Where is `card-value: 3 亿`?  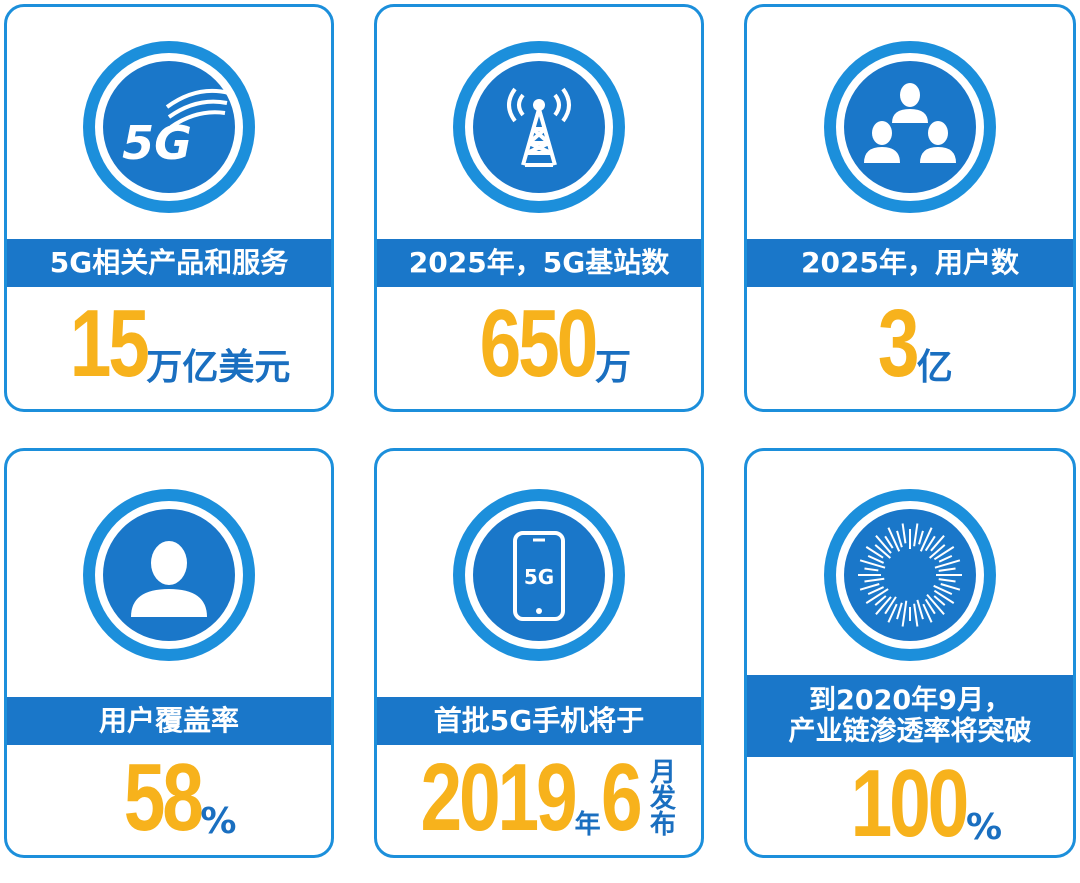
card-value: 3 亿 is located at coordinates (910, 343).